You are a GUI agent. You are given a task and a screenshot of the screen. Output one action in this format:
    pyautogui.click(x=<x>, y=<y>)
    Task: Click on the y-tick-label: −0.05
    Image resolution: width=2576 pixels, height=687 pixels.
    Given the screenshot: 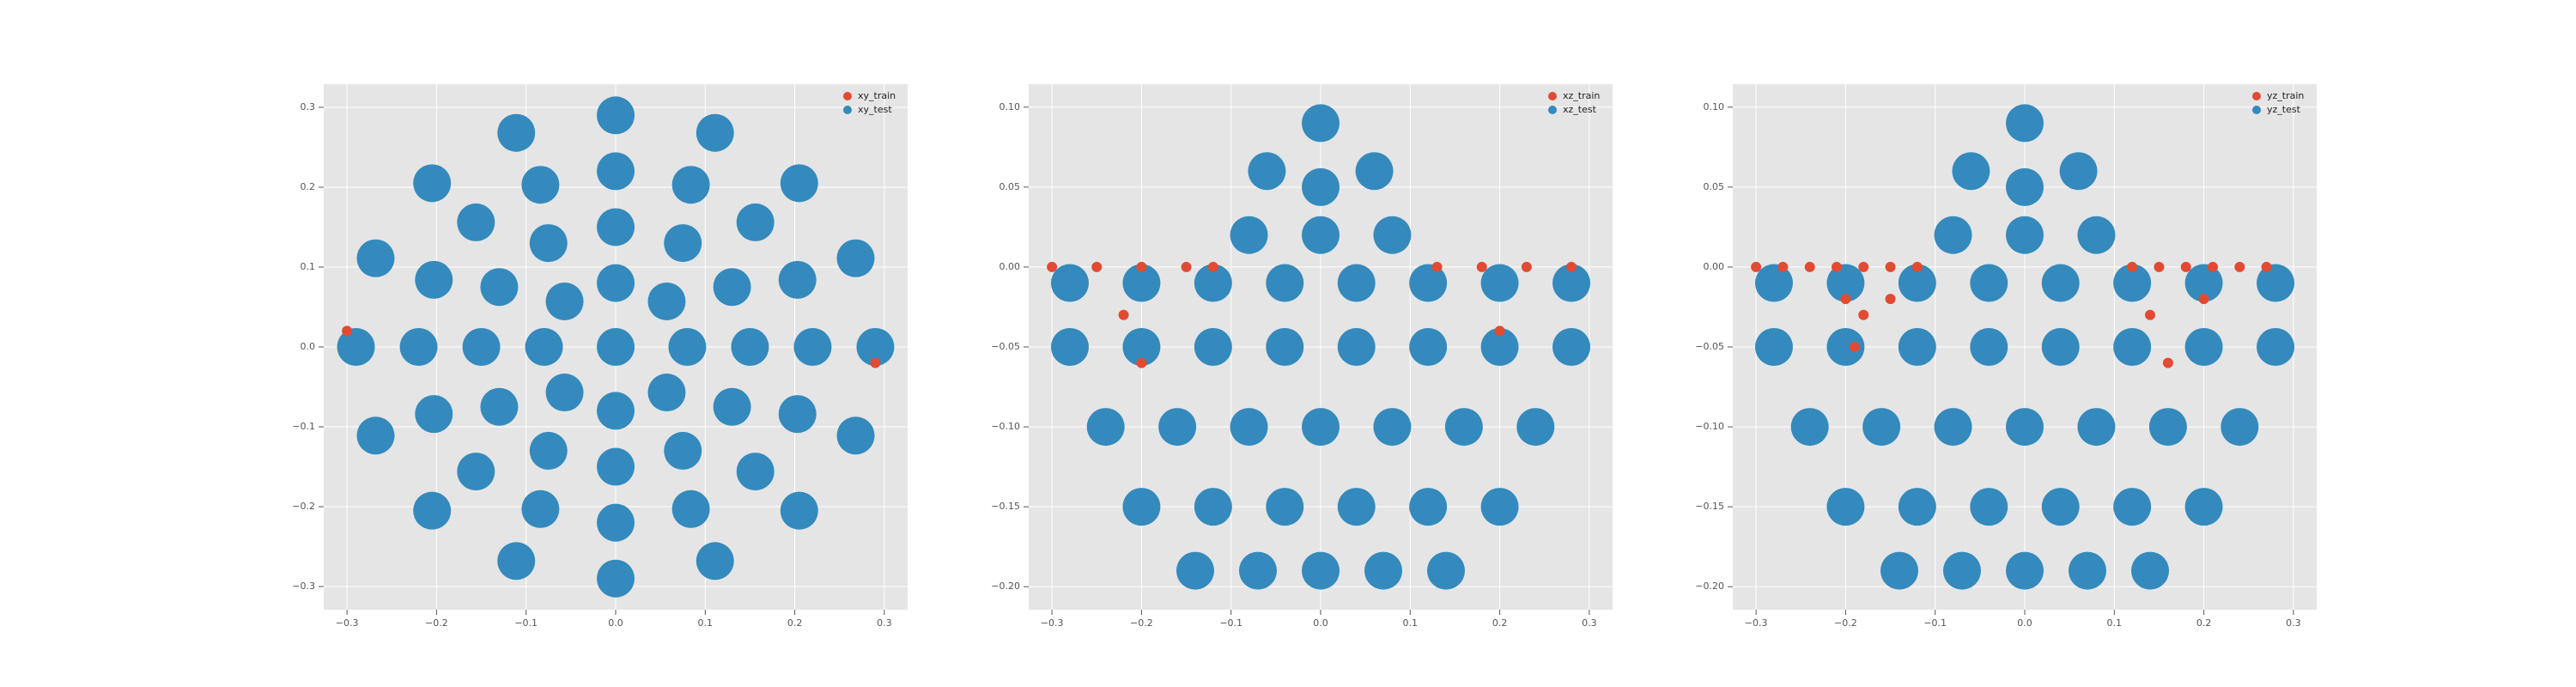 What is the action you would take?
    pyautogui.click(x=1709, y=346)
    